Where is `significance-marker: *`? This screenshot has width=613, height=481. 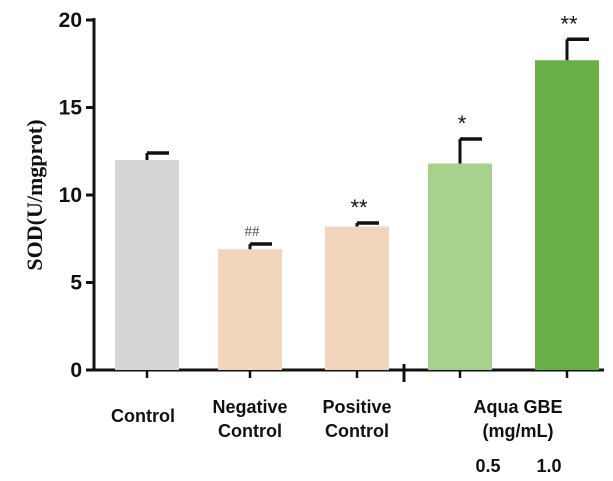
significance-marker: * is located at coordinates (462, 123).